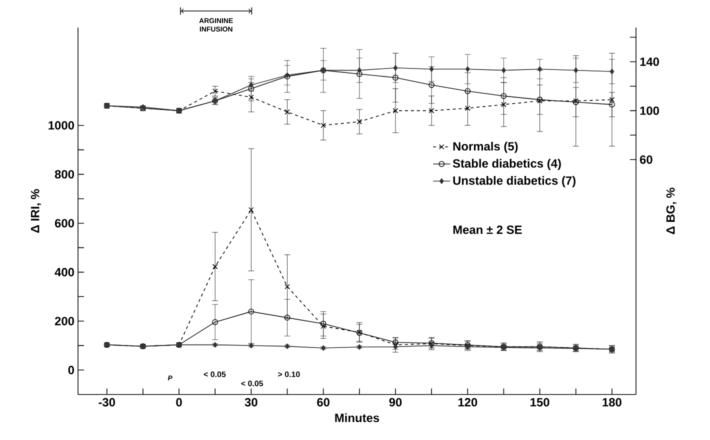  I want to click on annotation: Mean ± 2 SE, so click(487, 230).